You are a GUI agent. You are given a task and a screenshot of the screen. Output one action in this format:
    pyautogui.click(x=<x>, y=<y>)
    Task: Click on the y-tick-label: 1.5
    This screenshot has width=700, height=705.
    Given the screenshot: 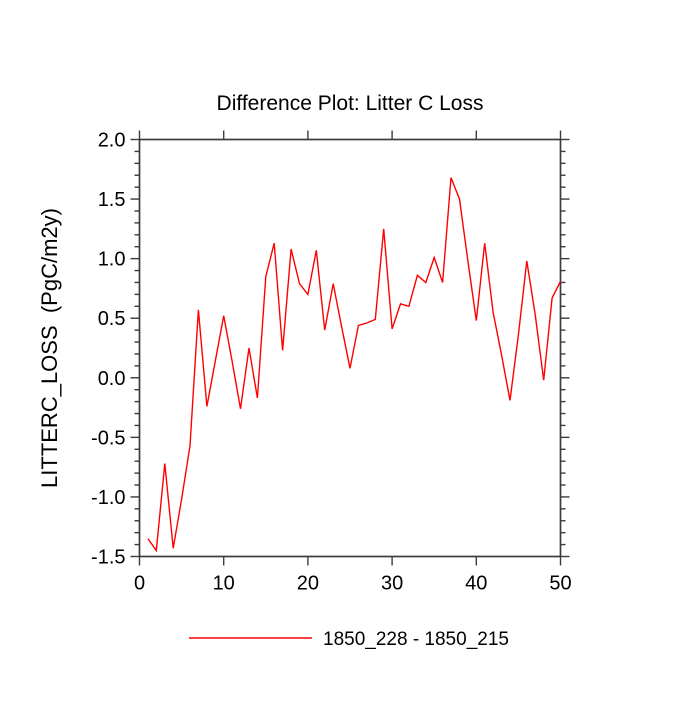 What is the action you would take?
    pyautogui.click(x=112, y=200)
    